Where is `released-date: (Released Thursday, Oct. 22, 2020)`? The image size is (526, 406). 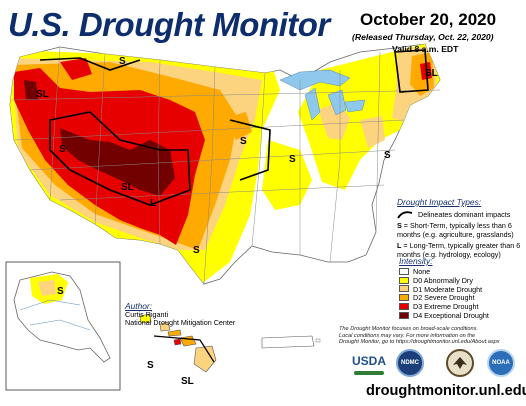 released-date: (Released Thursday, Oct. 22, 2020) is located at coordinates (423, 37).